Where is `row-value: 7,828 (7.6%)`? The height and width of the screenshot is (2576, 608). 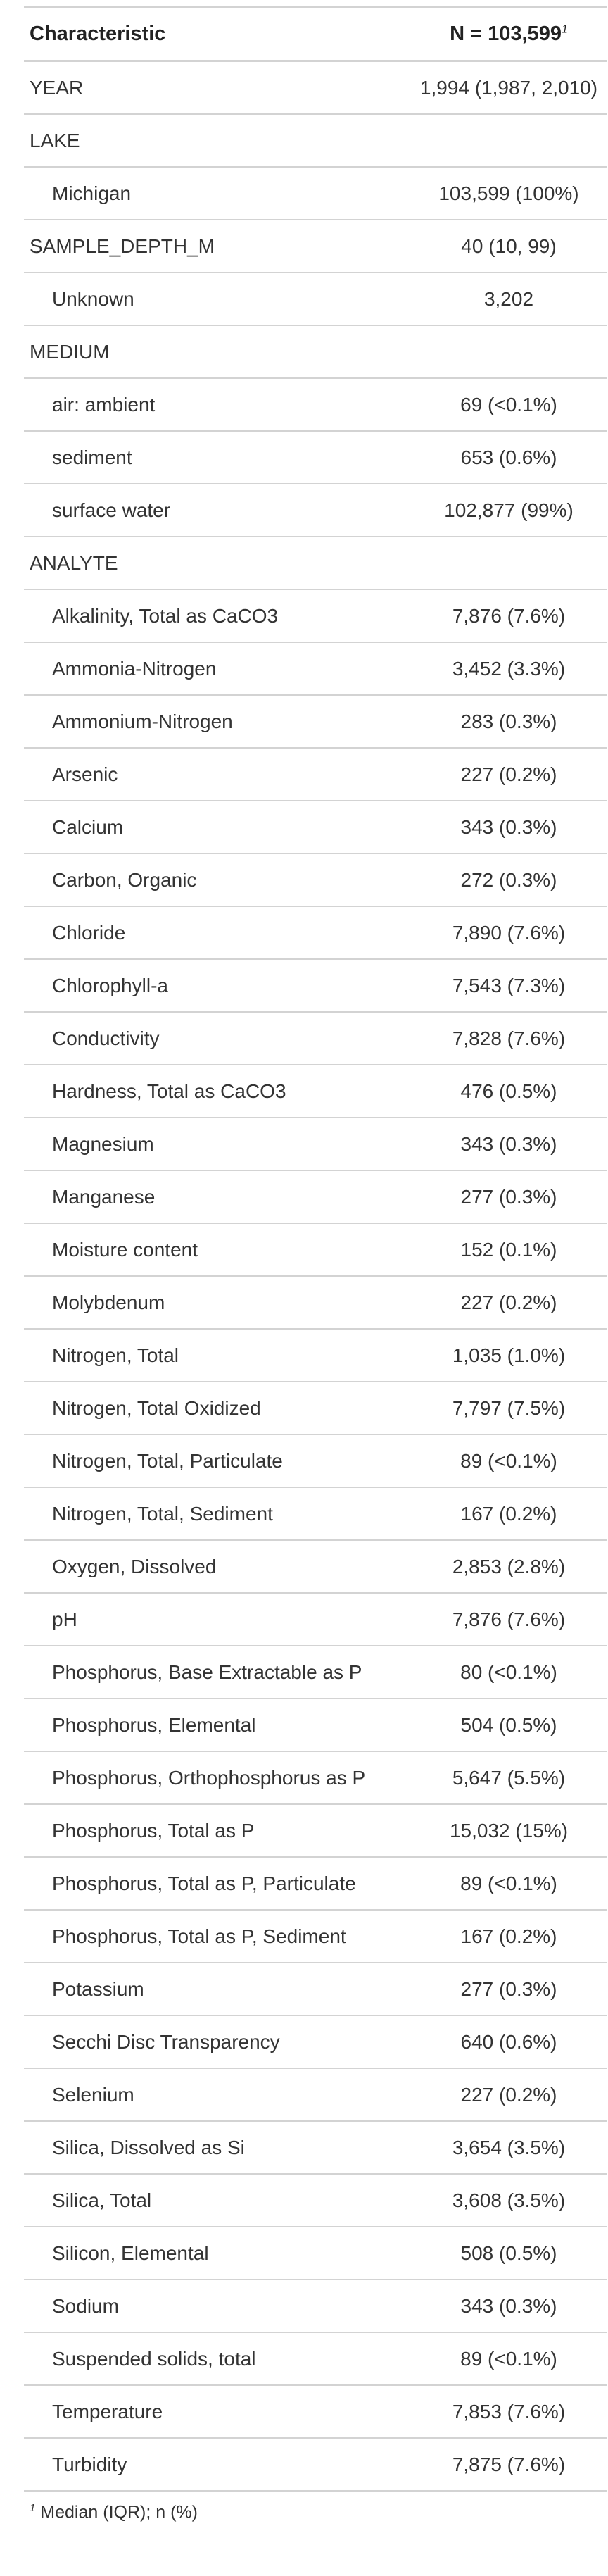 row-value: 7,828 (7.6%) is located at coordinates (509, 1038).